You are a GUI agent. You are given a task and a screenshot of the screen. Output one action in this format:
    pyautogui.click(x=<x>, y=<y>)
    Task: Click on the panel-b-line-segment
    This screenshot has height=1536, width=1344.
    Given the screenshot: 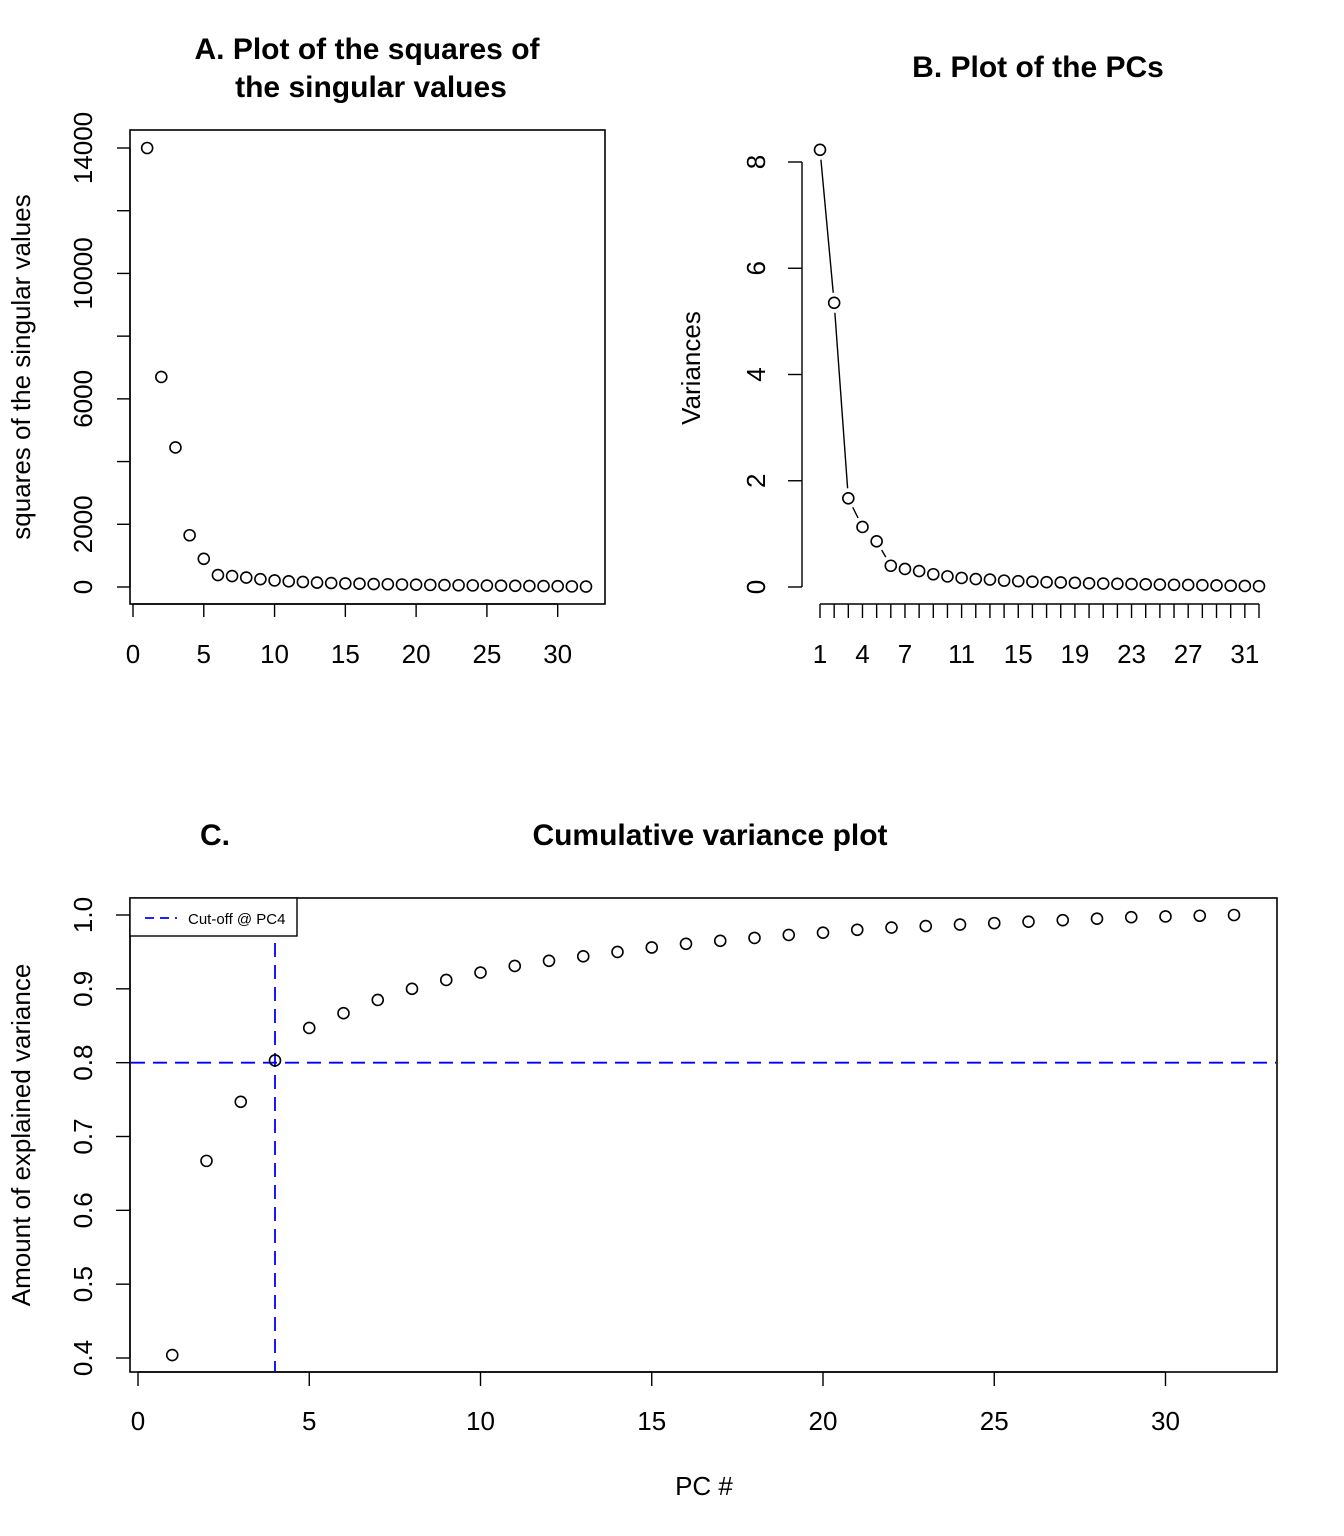 What is the action you would take?
    pyautogui.click(x=841, y=400)
    